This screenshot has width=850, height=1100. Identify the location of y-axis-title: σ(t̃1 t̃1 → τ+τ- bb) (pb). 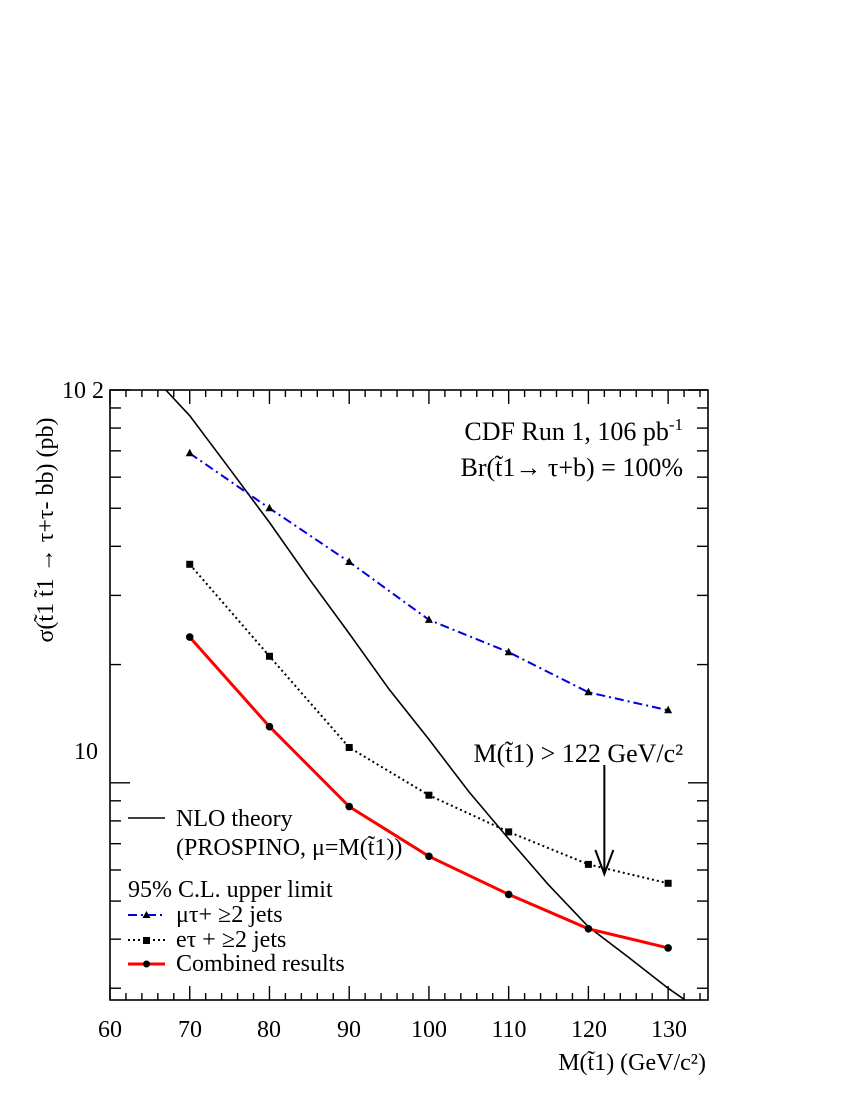
(46, 529).